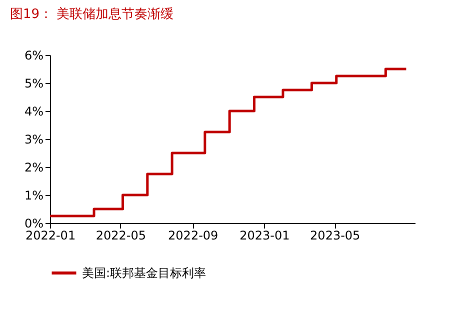 The width and height of the screenshot is (449, 323). Describe the element at coordinates (34, 195) in the screenshot. I see `y-tick-label: 1%` at that location.